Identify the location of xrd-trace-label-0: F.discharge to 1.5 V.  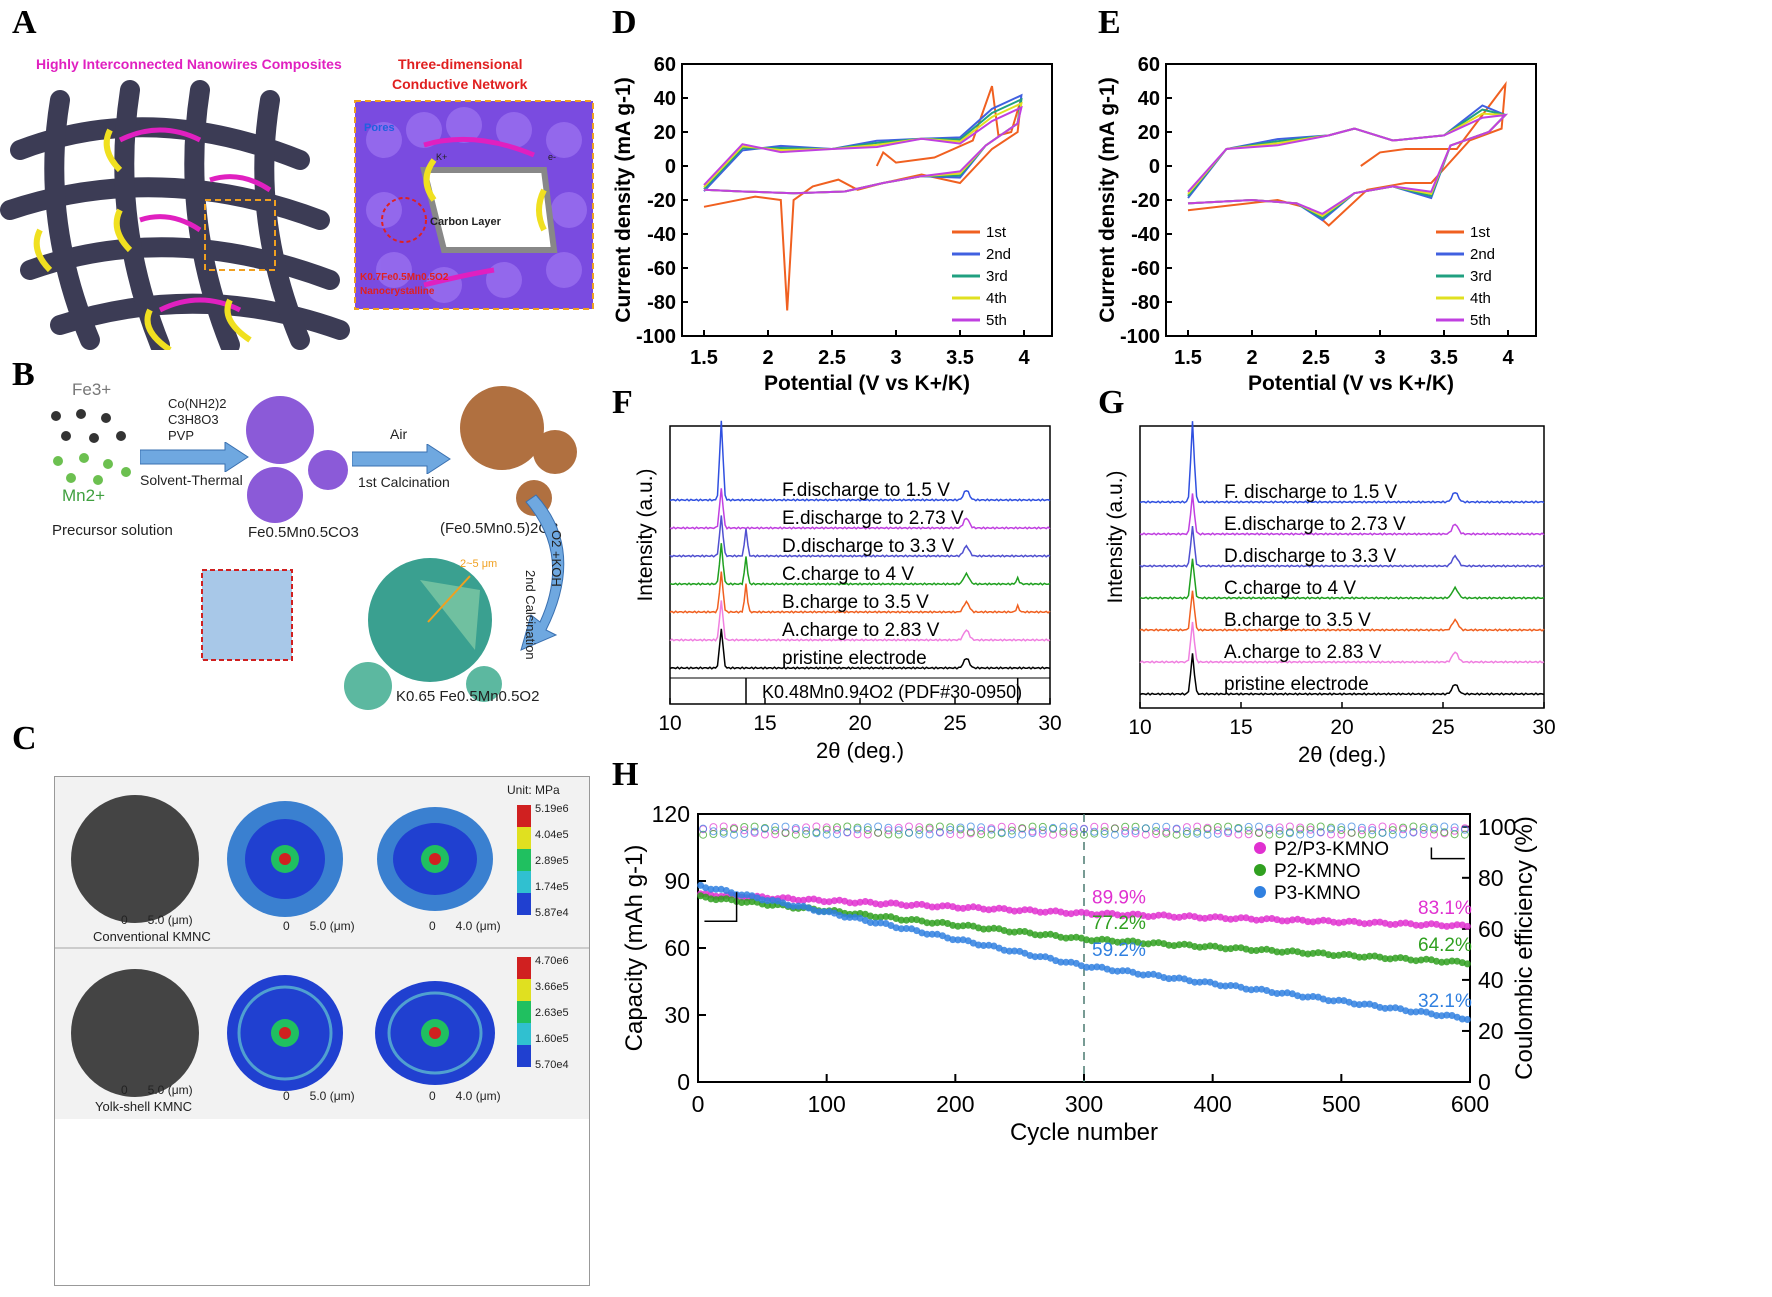
(866, 490).